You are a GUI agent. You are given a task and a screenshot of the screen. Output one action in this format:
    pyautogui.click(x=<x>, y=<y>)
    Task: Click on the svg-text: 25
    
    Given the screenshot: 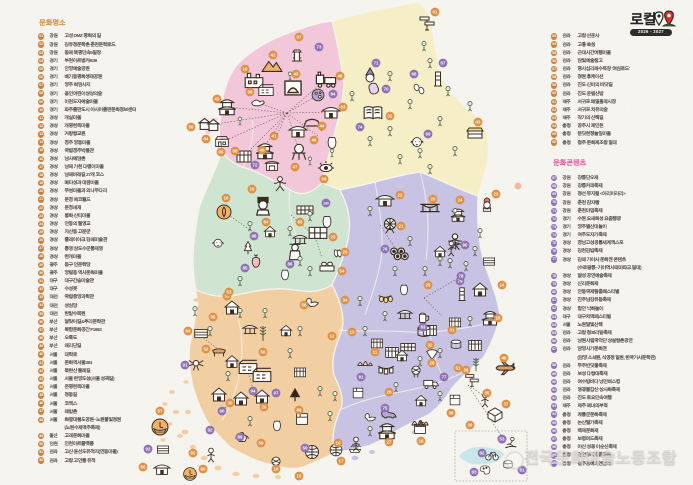 What is the action you would take?
    pyautogui.click(x=428, y=285)
    